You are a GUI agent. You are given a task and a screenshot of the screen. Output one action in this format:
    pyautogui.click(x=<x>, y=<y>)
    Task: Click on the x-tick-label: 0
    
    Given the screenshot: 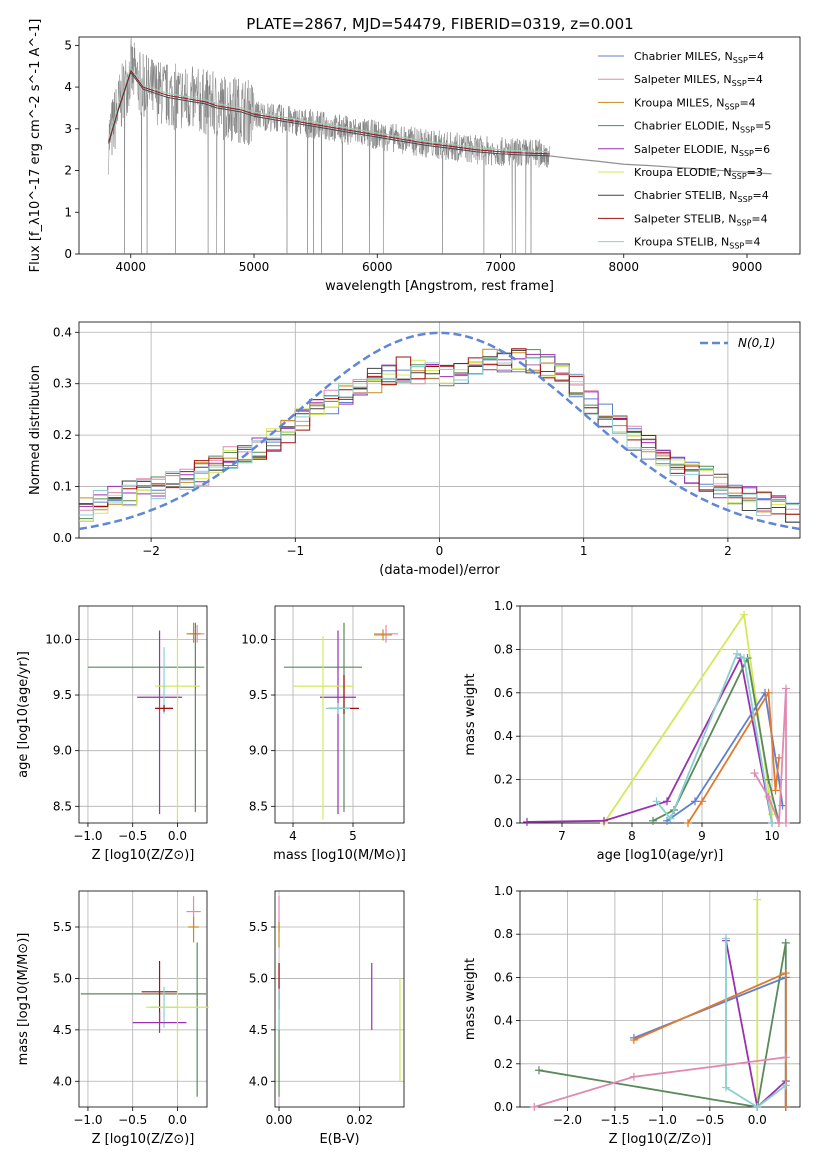 What is the action you would take?
    pyautogui.click(x=440, y=551)
    